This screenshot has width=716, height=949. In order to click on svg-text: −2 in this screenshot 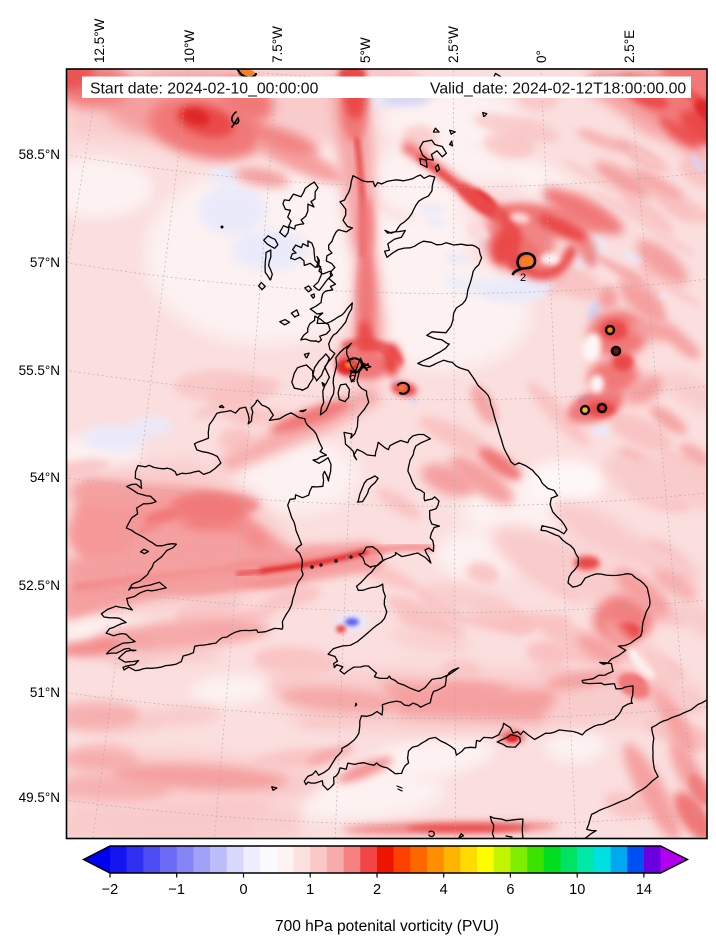, I will do `click(110, 890)`.